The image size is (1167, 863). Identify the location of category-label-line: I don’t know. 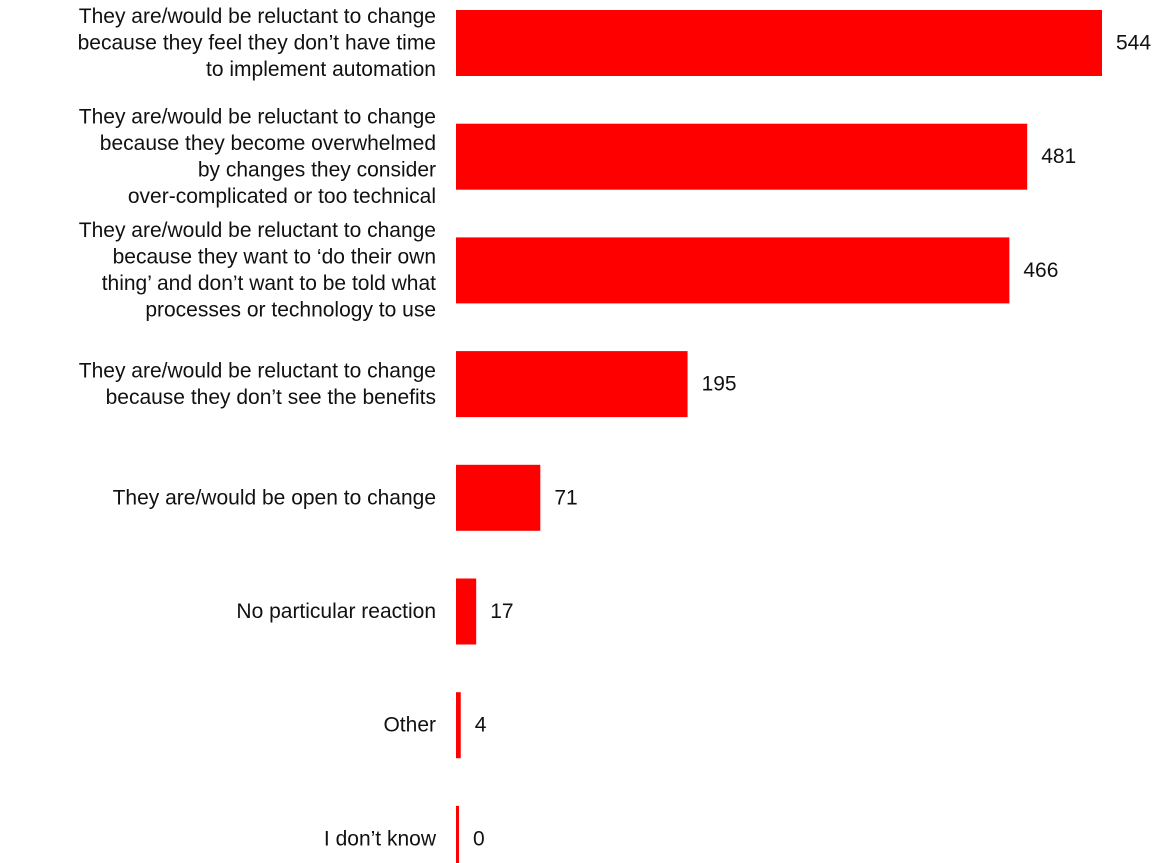
(380, 838).